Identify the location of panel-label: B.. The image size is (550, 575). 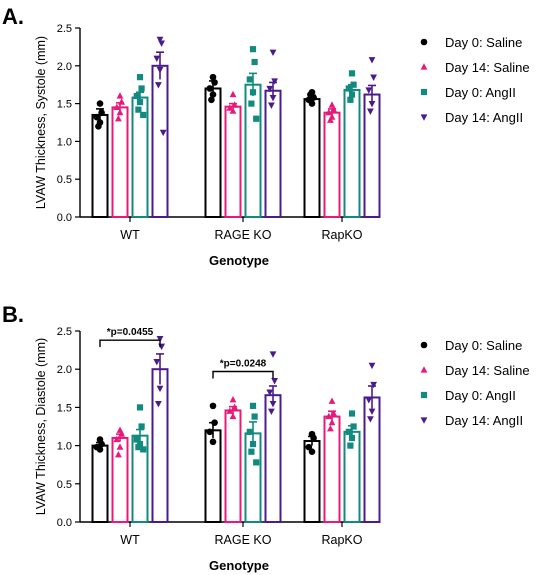
(13, 314).